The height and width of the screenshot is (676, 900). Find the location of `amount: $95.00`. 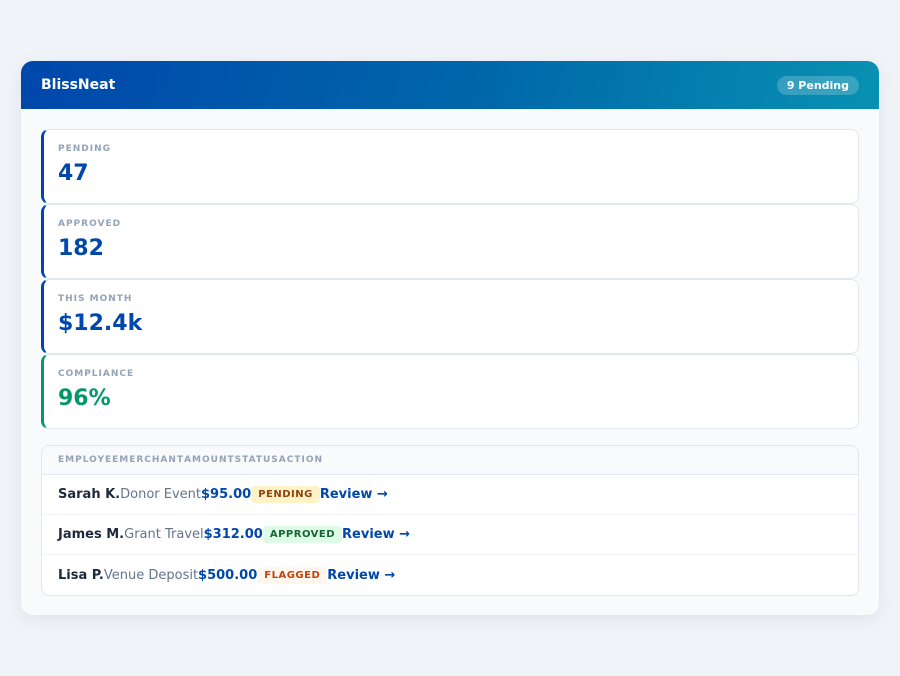

amount: $95.00 is located at coordinates (226, 494).